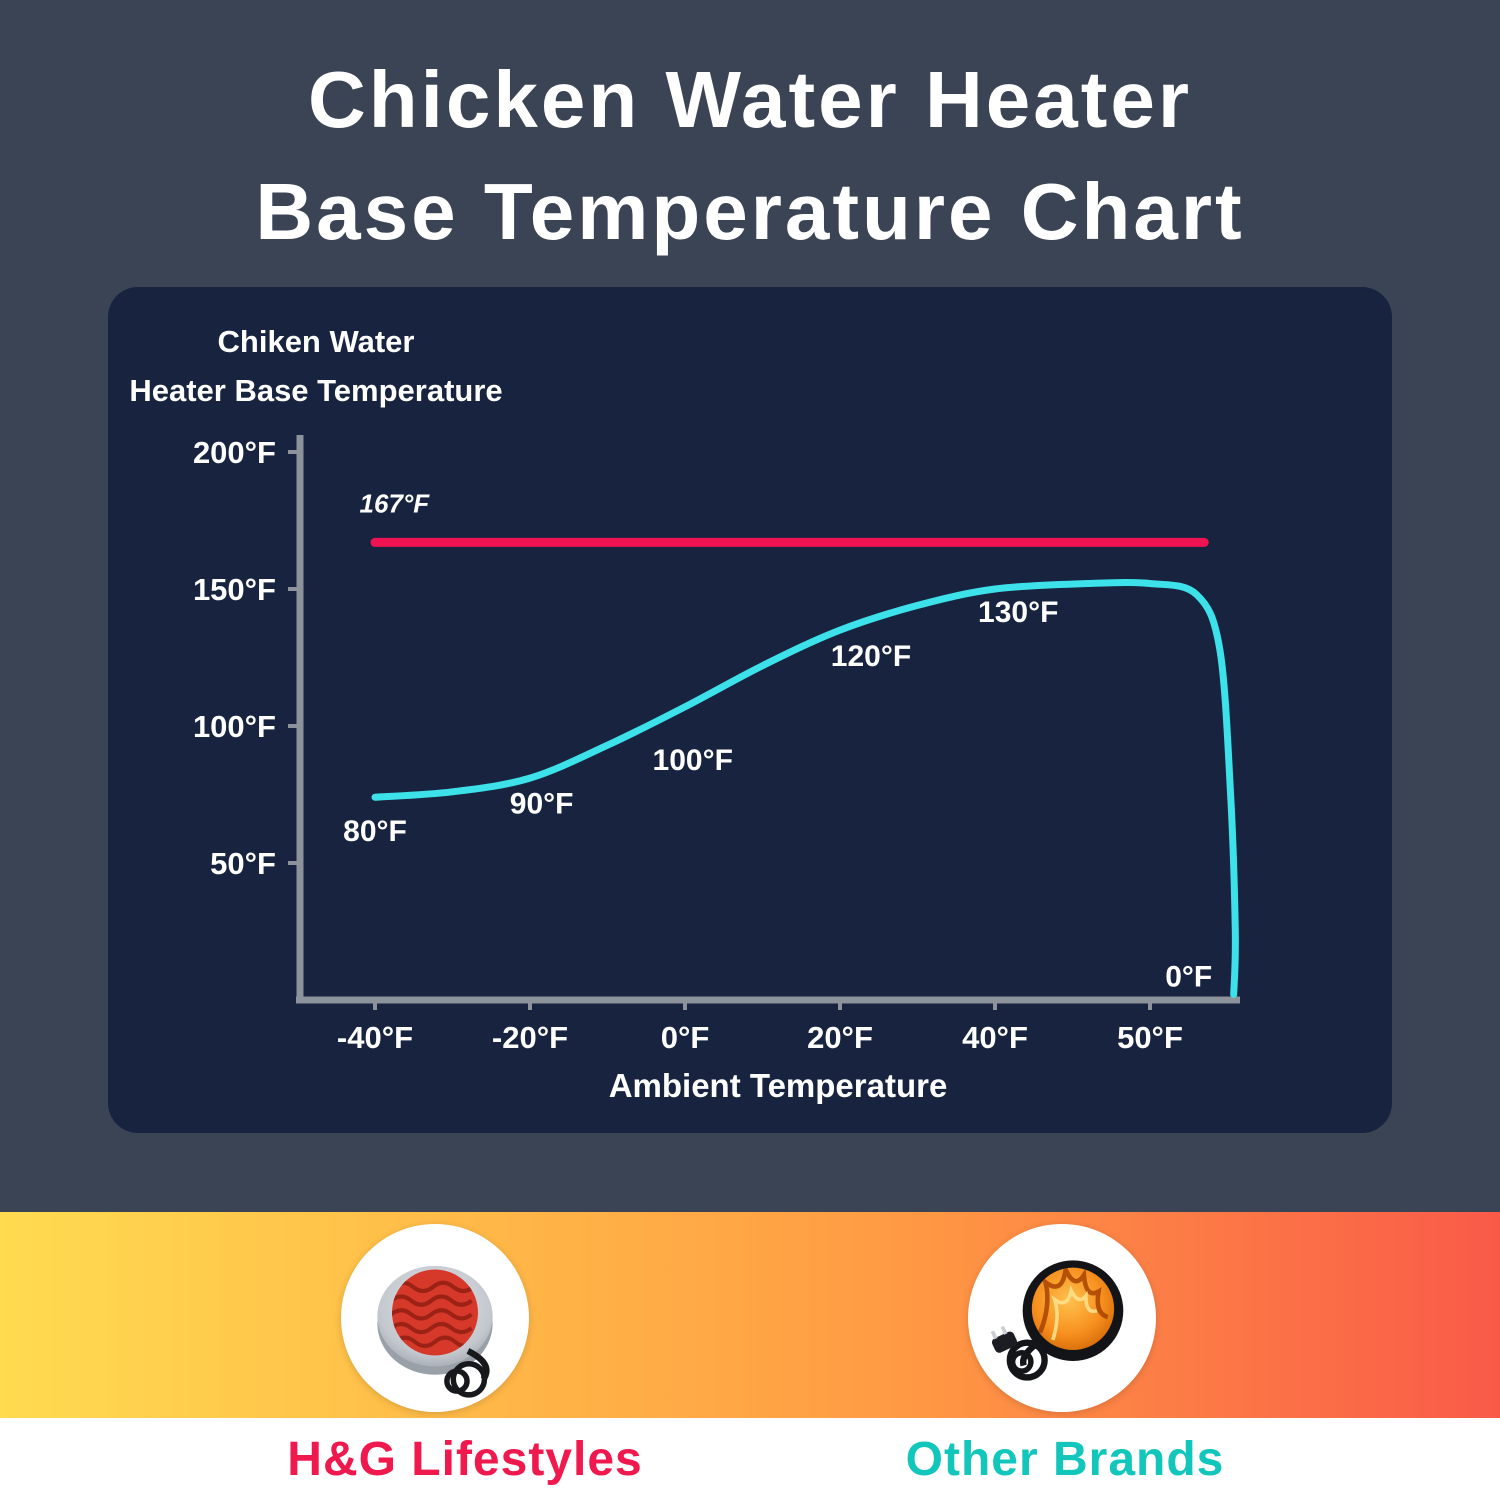 Image resolution: width=1500 pixels, height=1500 pixels. Describe the element at coordinates (243, 863) in the screenshot. I see `y-tick-label: 50°F` at that location.